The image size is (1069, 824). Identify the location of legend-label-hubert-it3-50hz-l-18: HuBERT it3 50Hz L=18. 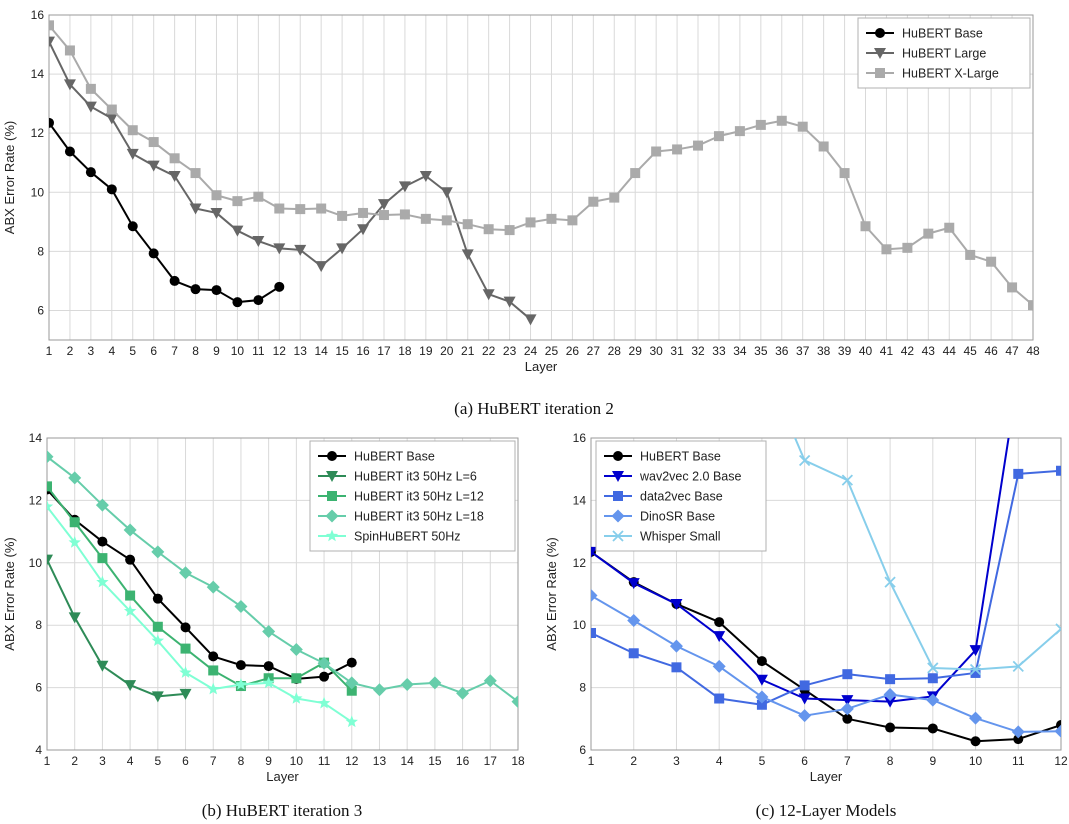
(419, 517).